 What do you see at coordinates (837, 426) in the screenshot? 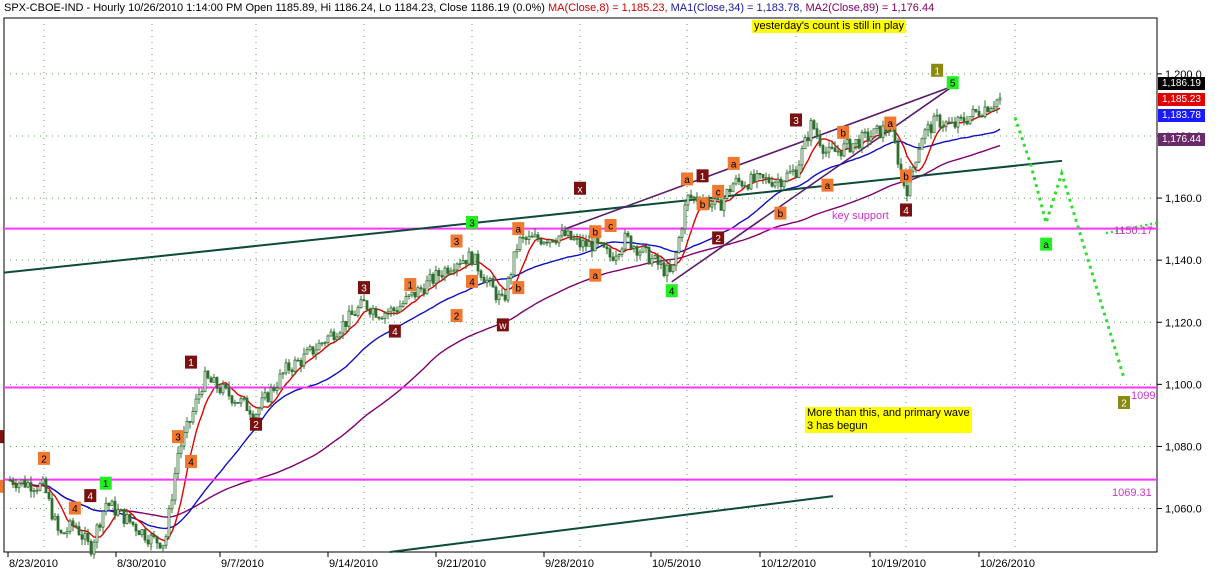
I see `note-primary-line2: 3 has begun` at bounding box center [837, 426].